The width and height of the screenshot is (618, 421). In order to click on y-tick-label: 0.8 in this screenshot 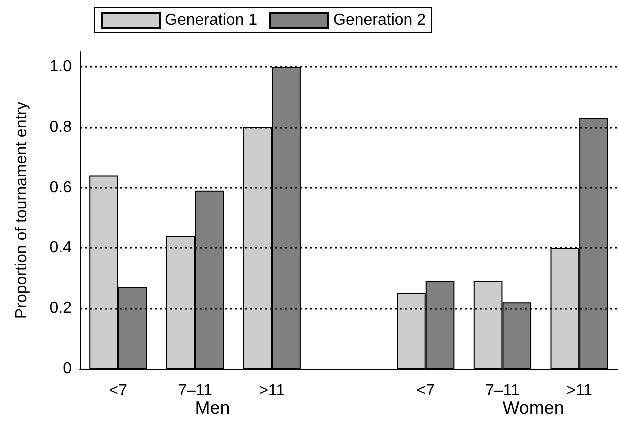, I will do `click(61, 127)`.